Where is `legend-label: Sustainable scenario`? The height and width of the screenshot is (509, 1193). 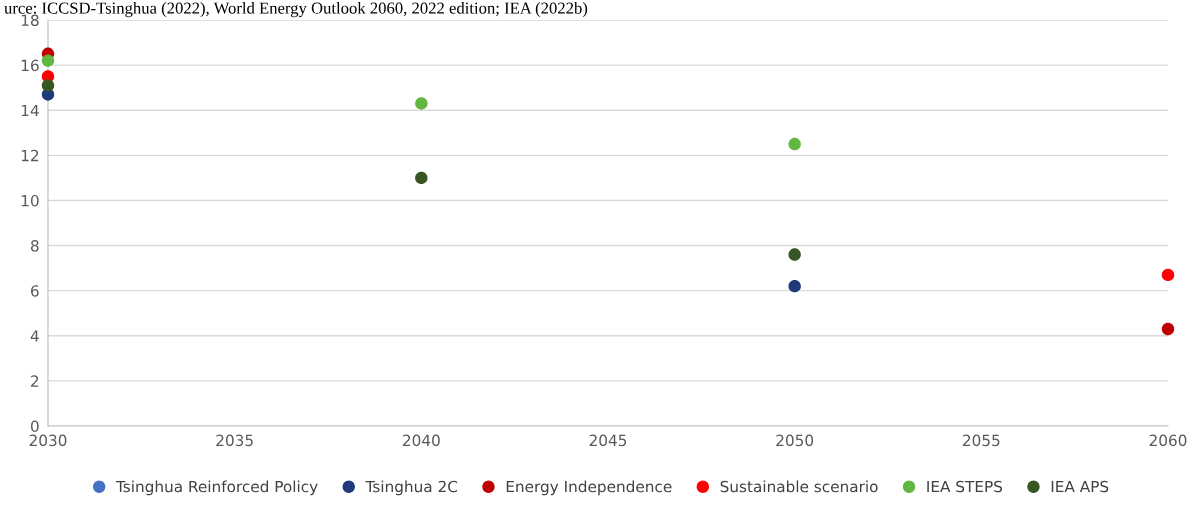
legend-label: Sustainable scenario is located at coordinates (799, 486).